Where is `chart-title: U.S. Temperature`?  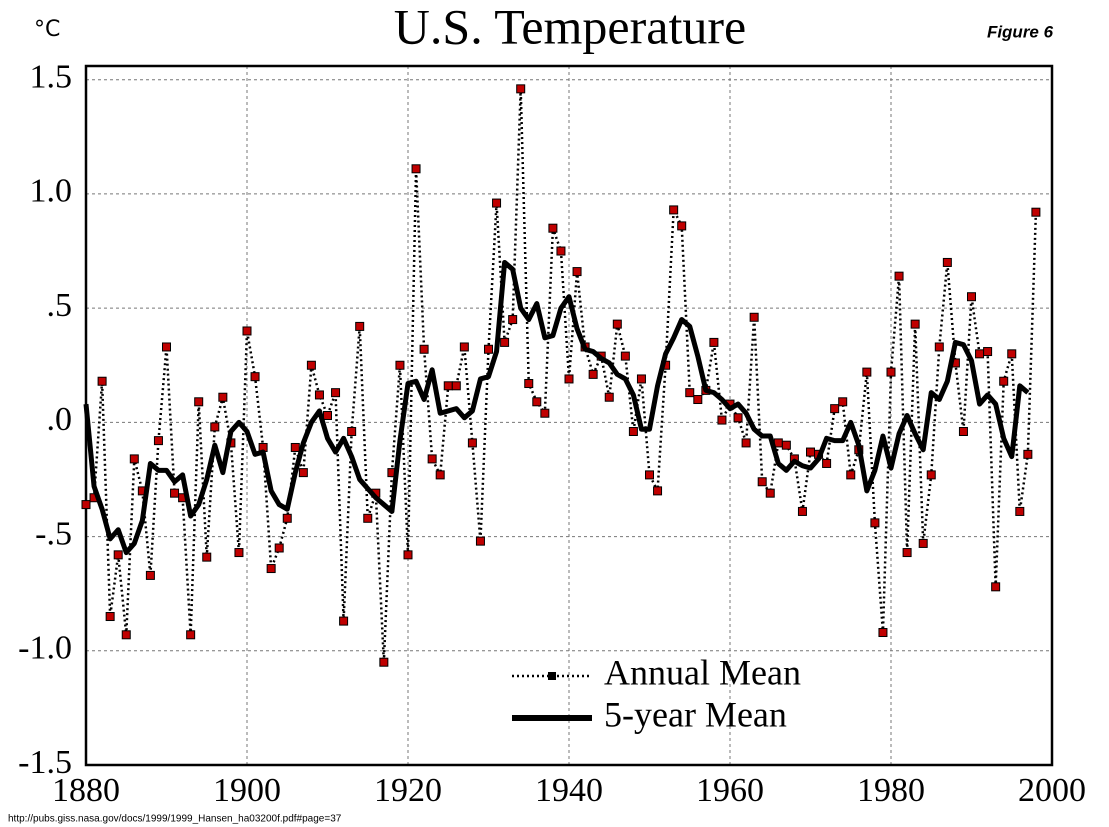
chart-title: U.S. Temperature is located at coordinates (570, 27).